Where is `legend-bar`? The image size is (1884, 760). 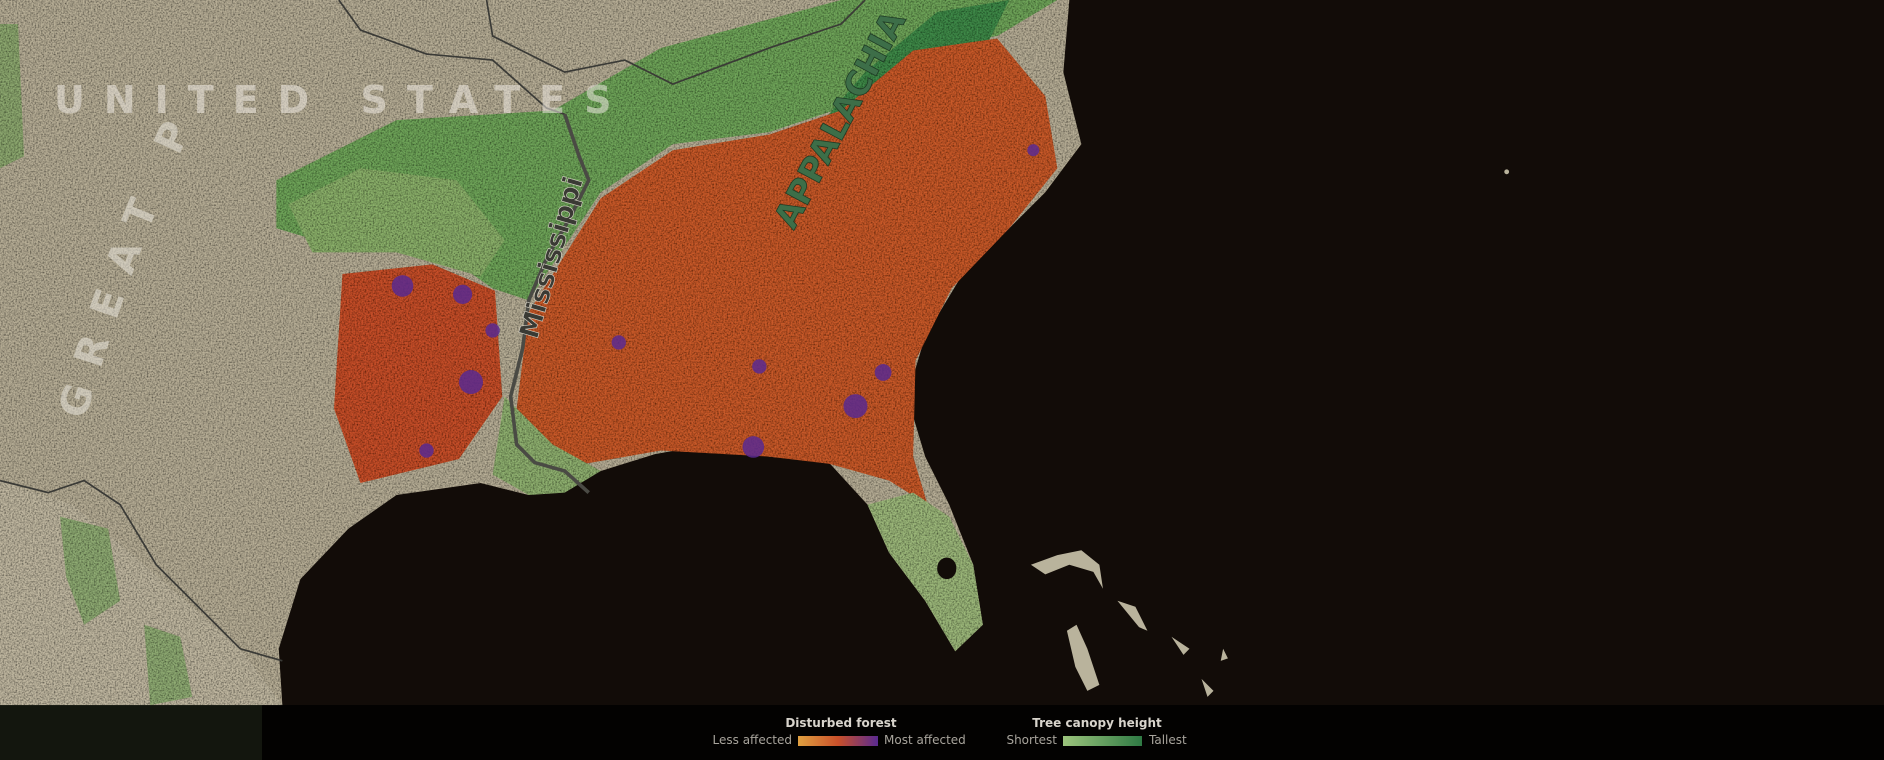
legend-bar is located at coordinates (942, 732).